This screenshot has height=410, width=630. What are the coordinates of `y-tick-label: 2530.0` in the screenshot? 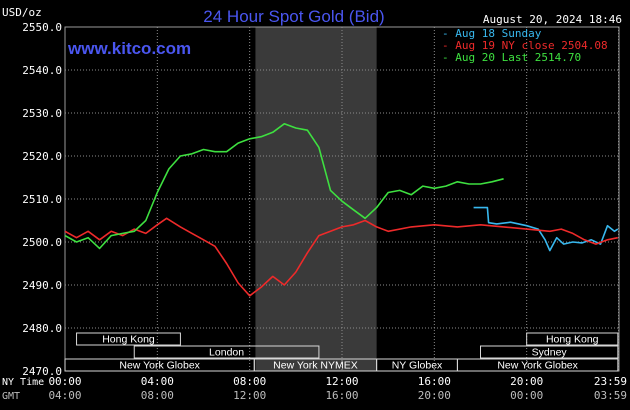 It's located at (42, 113).